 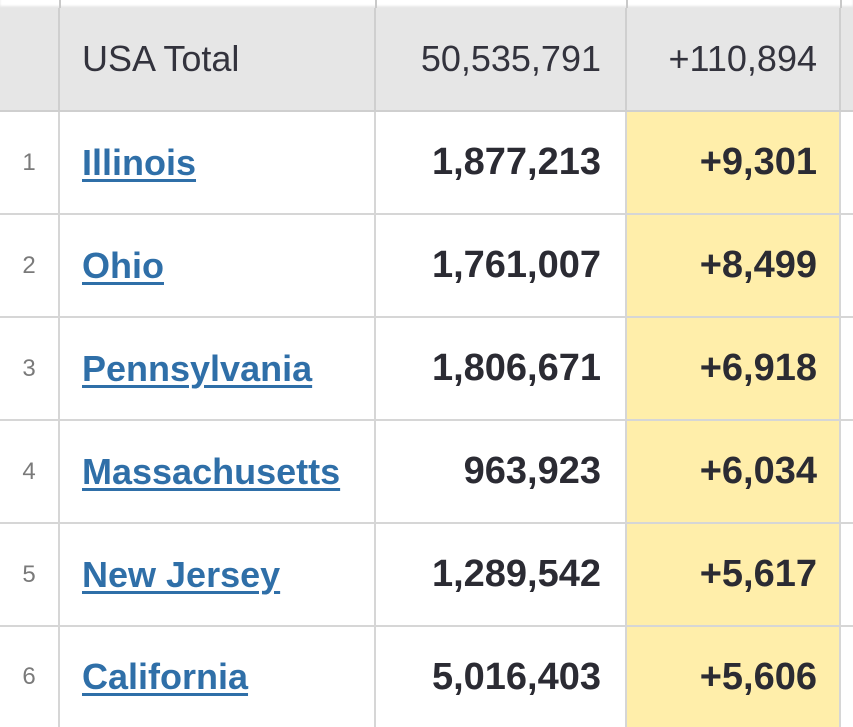 I want to click on new-cases: +9,301, so click(x=758, y=162).